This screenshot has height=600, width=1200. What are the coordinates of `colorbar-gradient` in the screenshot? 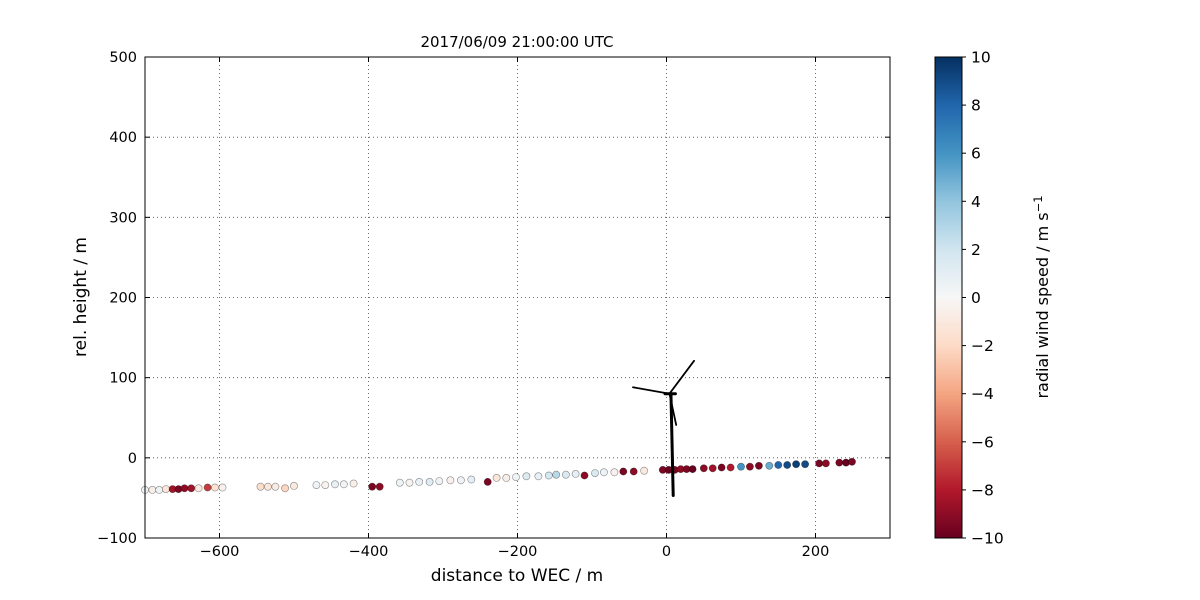 It's located at (948, 297).